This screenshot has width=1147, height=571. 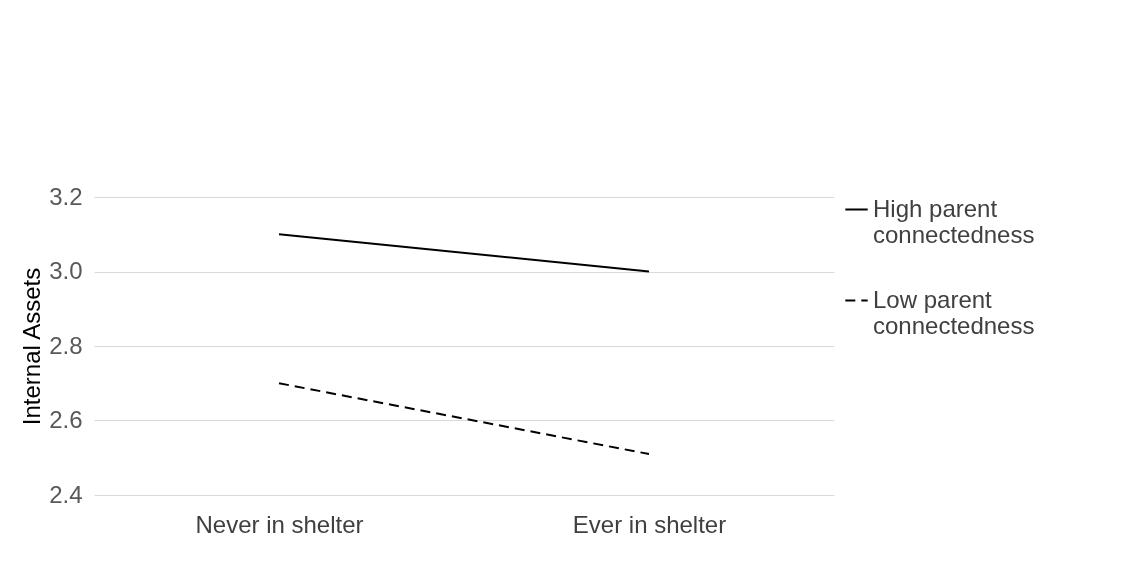 What do you see at coordinates (66, 270) in the screenshot?
I see `y-tick-label: 3.0` at bounding box center [66, 270].